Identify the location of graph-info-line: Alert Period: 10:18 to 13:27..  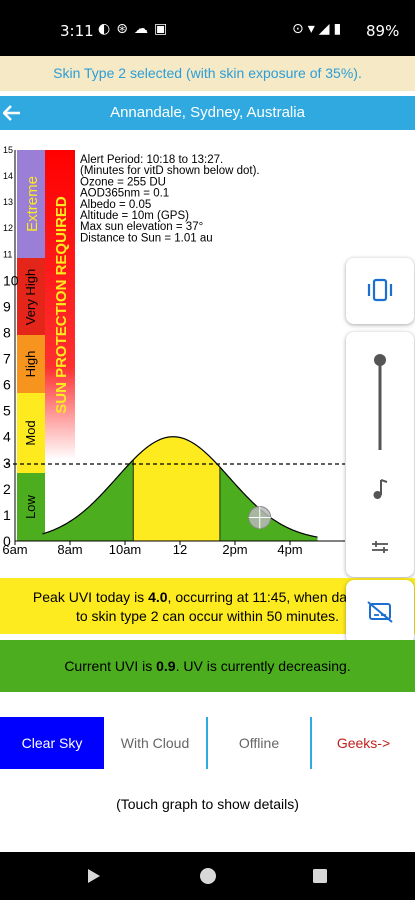
(151, 160).